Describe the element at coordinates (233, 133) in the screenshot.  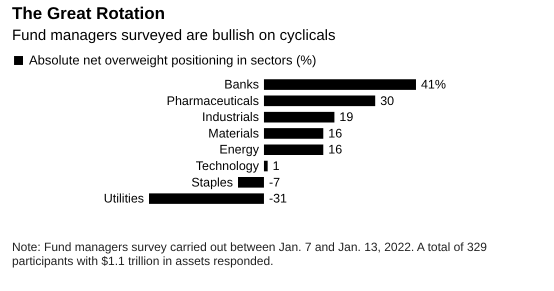
I see `y-tick-label: Materials` at that location.